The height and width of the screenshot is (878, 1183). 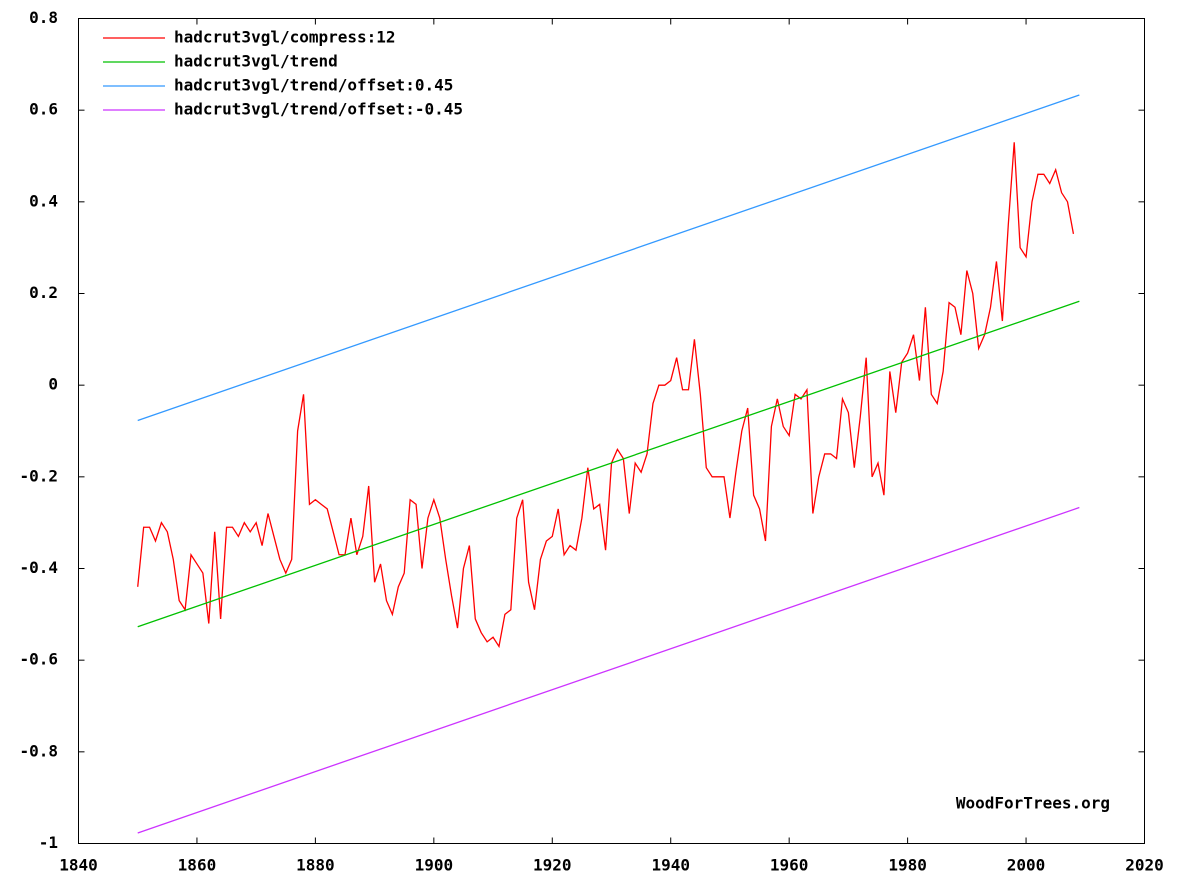 What do you see at coordinates (434, 865) in the screenshot?
I see `x-tick-label: 1900` at bounding box center [434, 865].